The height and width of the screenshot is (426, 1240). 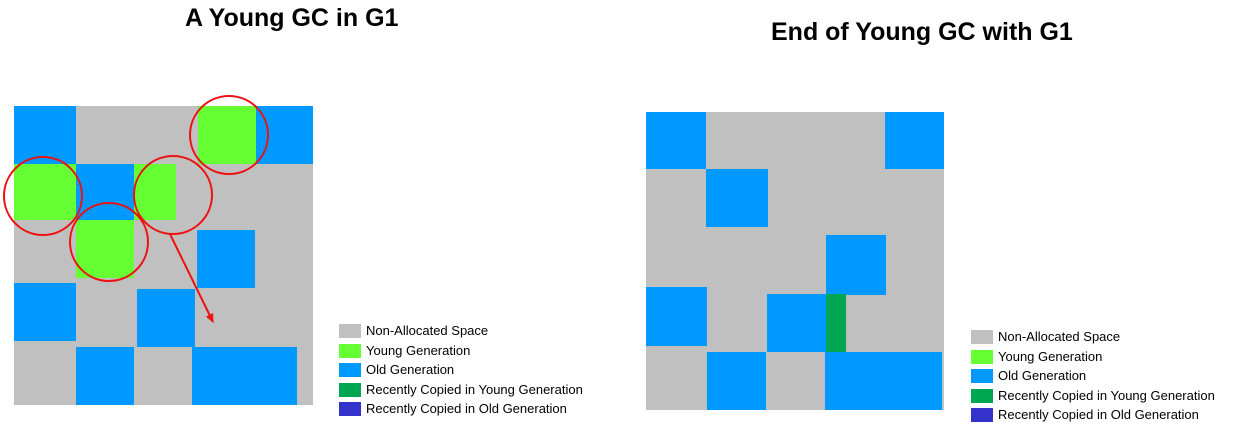 I want to click on left-diagram-title: A Young GC in G1, so click(x=292, y=18).